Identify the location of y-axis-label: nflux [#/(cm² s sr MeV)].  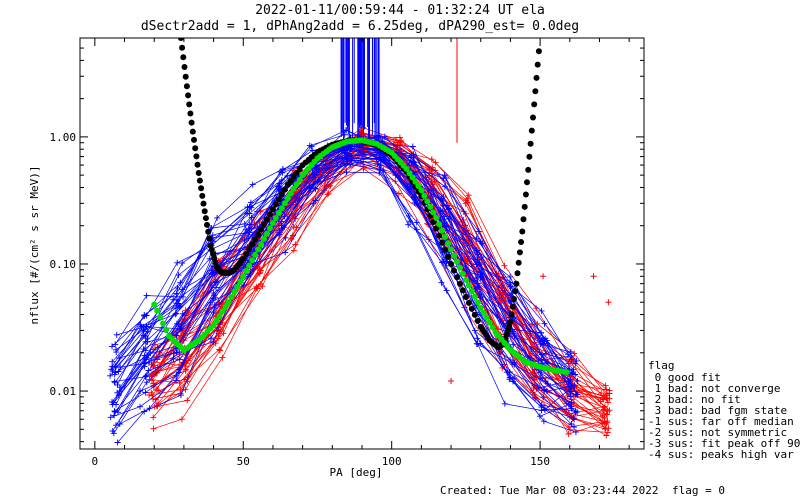
(34, 245).